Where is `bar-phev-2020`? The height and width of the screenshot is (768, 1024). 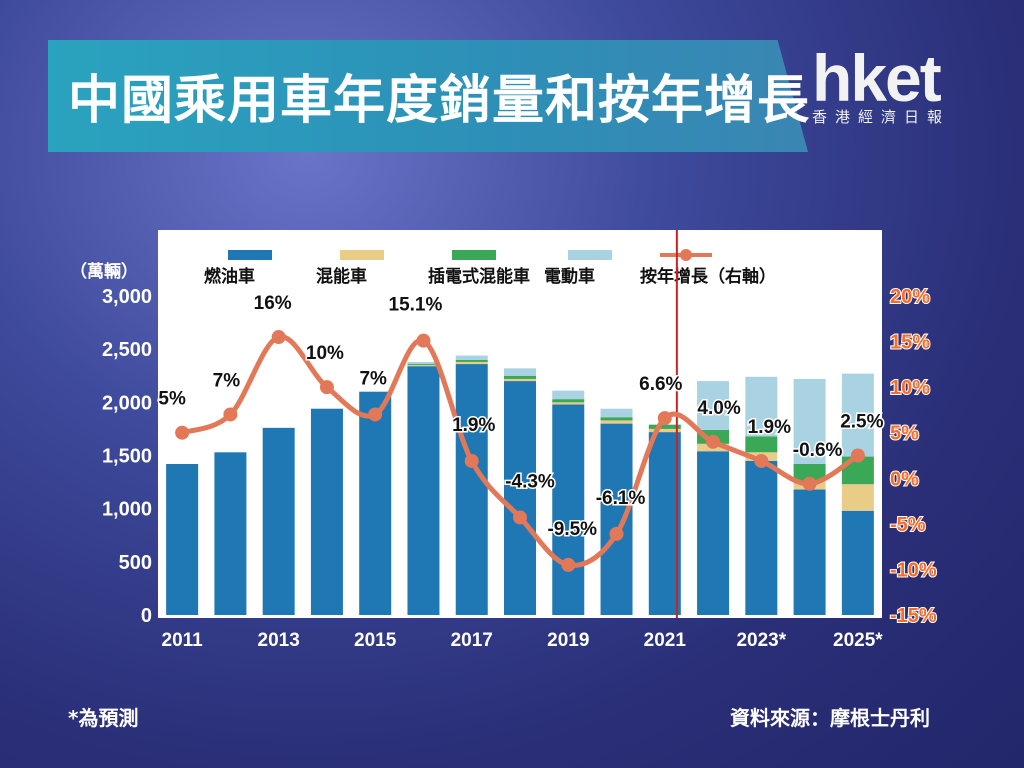 bar-phev-2020 is located at coordinates (616, 419).